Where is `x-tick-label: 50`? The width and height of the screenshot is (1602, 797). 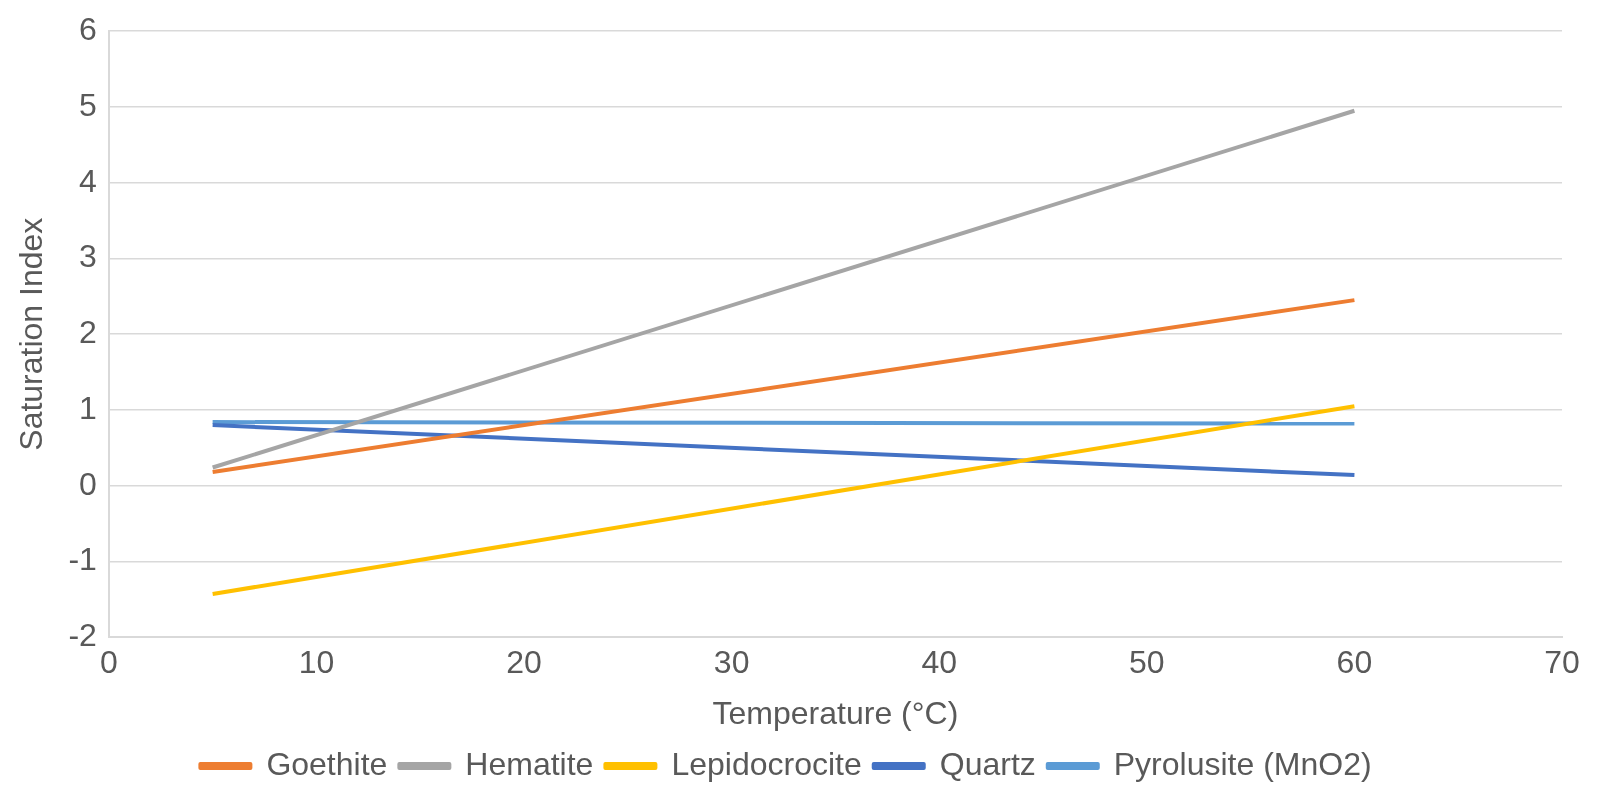
x-tick-label: 50 is located at coordinates (1147, 662).